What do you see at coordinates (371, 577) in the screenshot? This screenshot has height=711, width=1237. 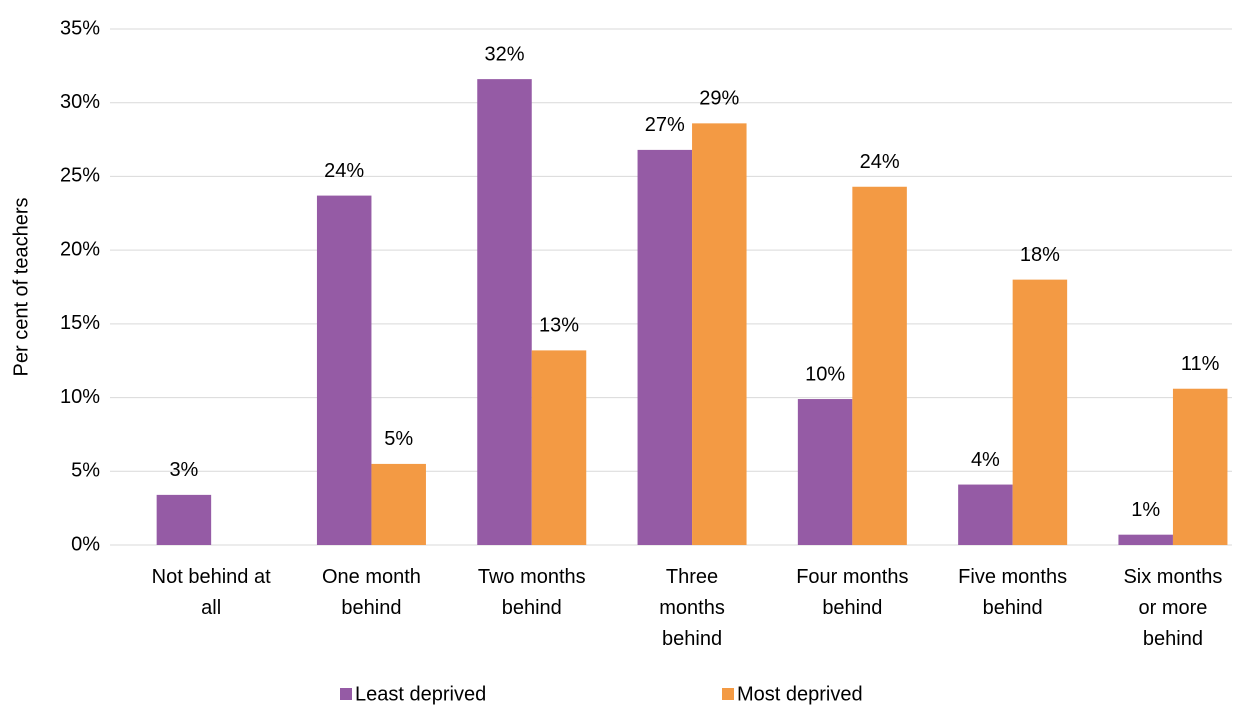 I see `x-tick-label-line: One month` at bounding box center [371, 577].